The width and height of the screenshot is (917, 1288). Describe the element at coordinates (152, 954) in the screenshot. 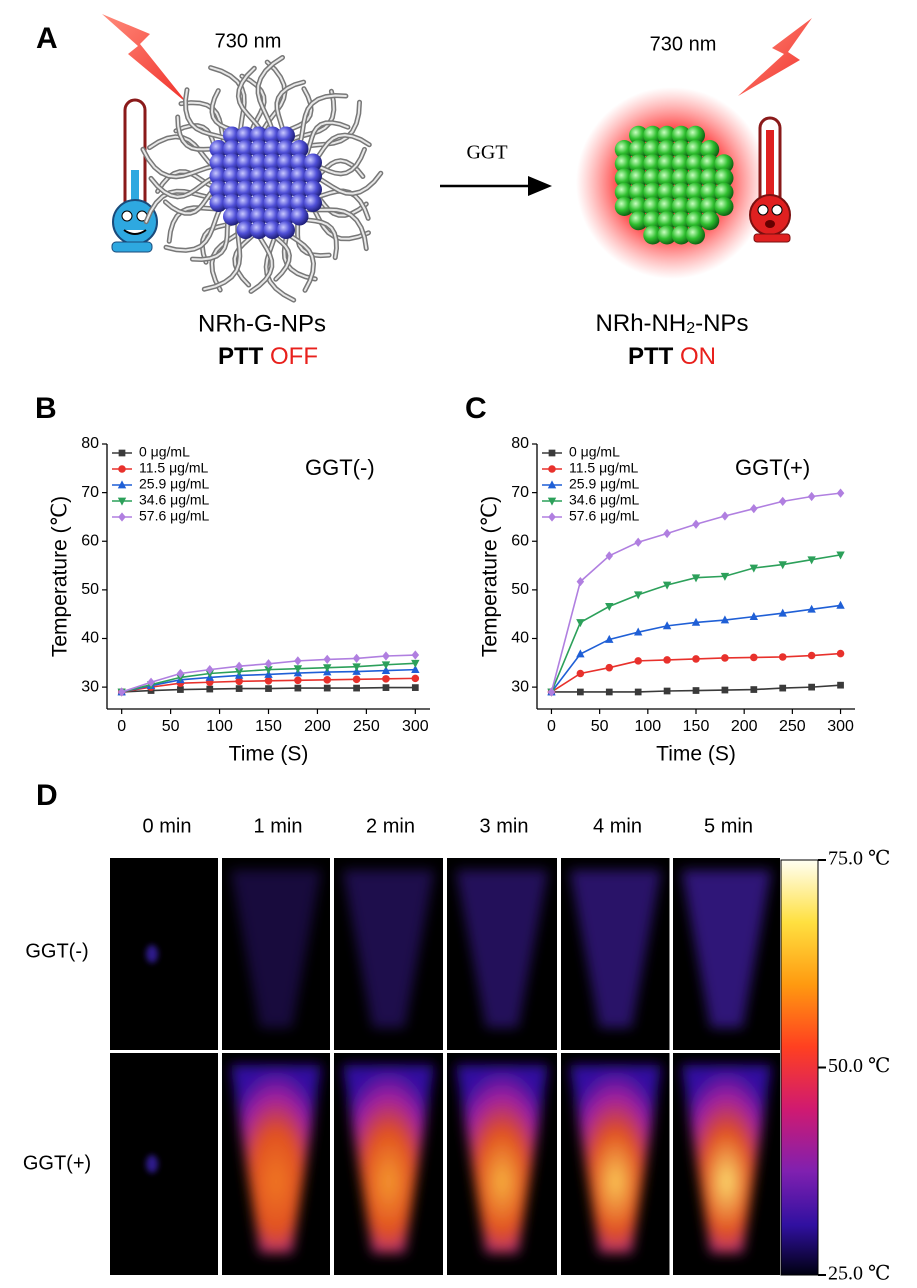

I see `heat-spot` at that location.